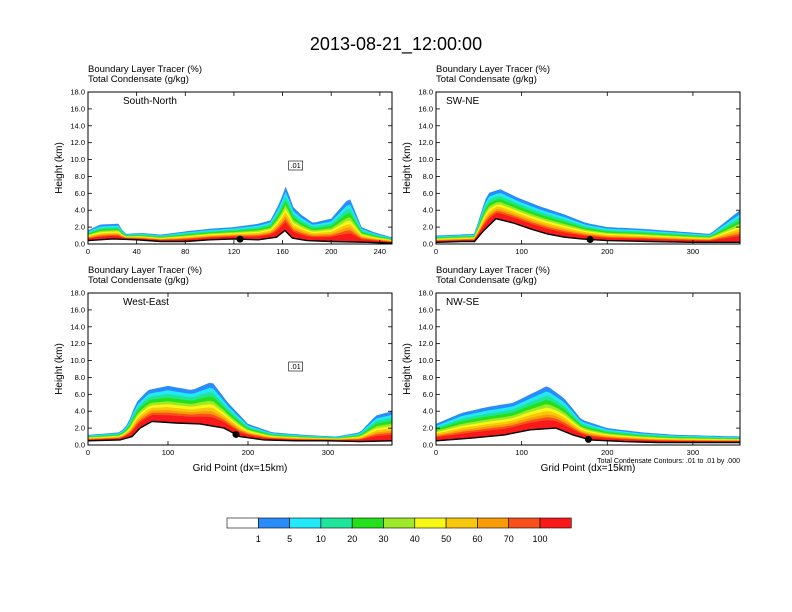 The image size is (792, 612). I want to click on x-tick-label: 300, so click(693, 251).